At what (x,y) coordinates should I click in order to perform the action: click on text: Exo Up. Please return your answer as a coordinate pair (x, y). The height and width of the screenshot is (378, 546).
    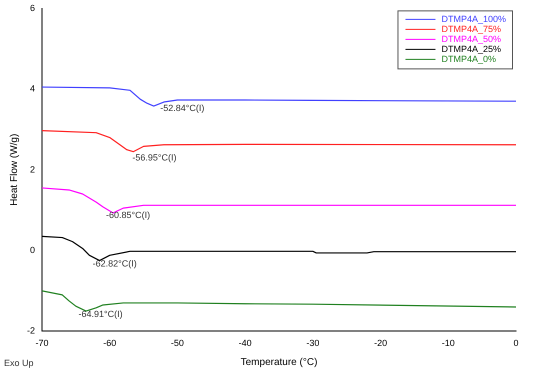
    Looking at the image, I should click on (19, 363).